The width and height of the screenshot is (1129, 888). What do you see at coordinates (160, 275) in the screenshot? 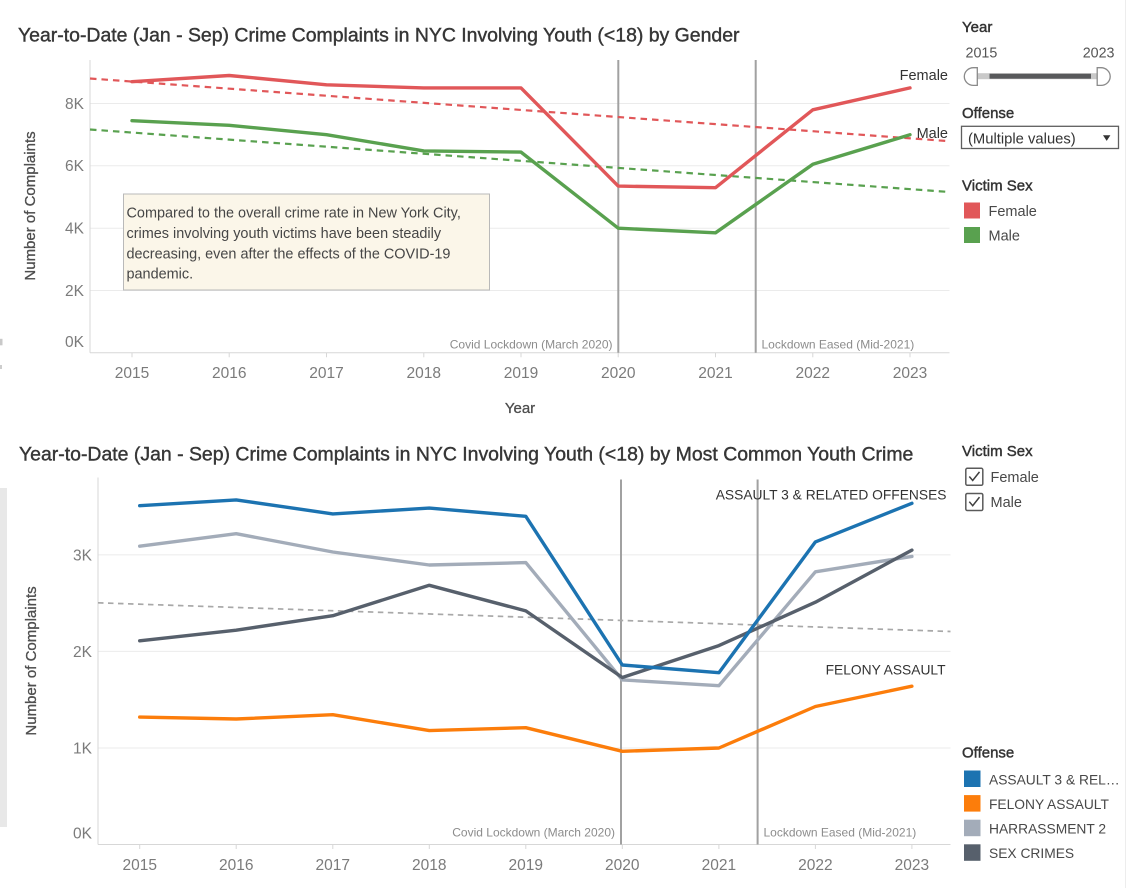
I see `svg-text: pandemic.` at bounding box center [160, 275].